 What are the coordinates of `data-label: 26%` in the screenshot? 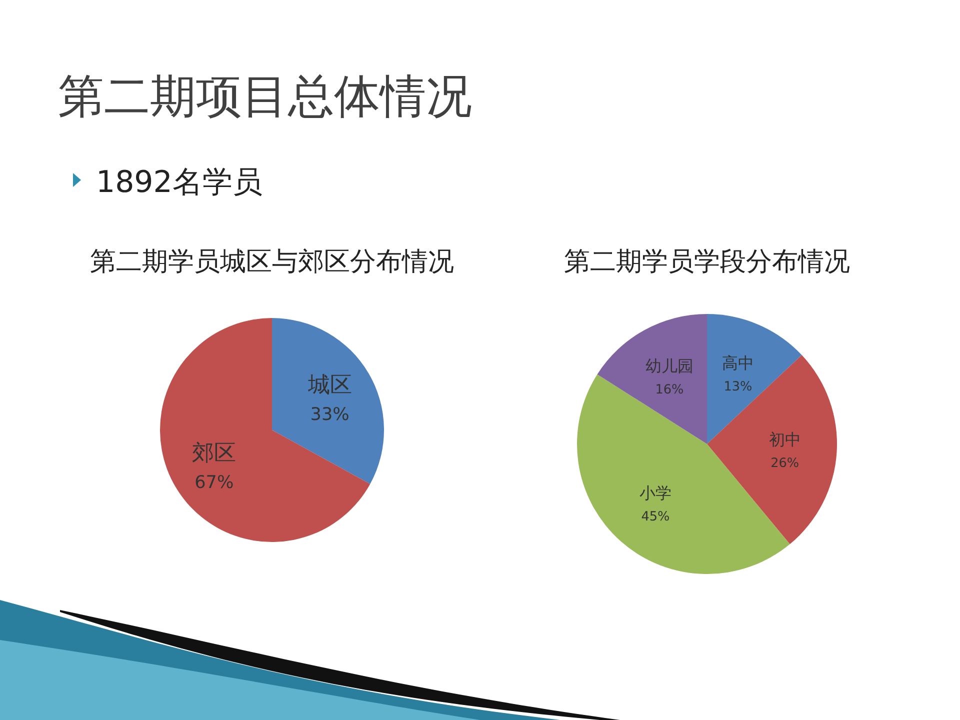 It's located at (785, 463).